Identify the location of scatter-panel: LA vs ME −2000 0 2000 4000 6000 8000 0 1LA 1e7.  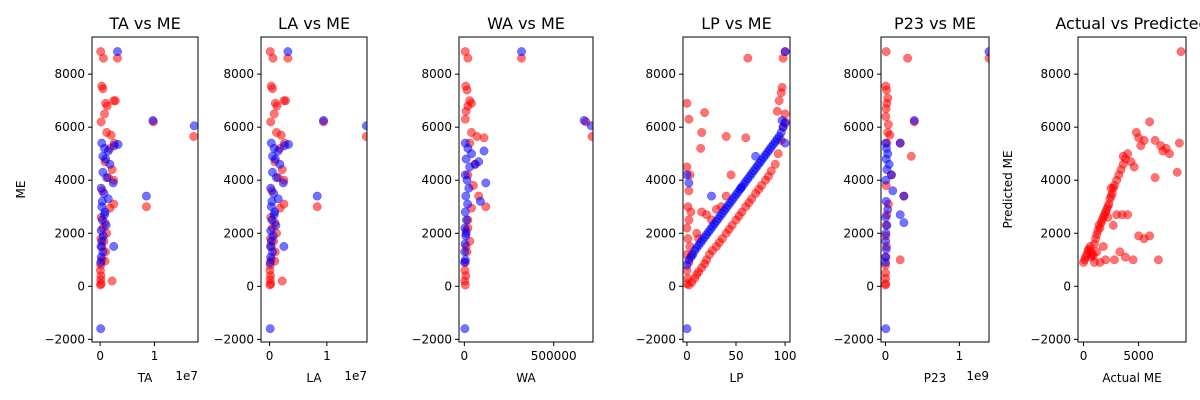
(290, 199).